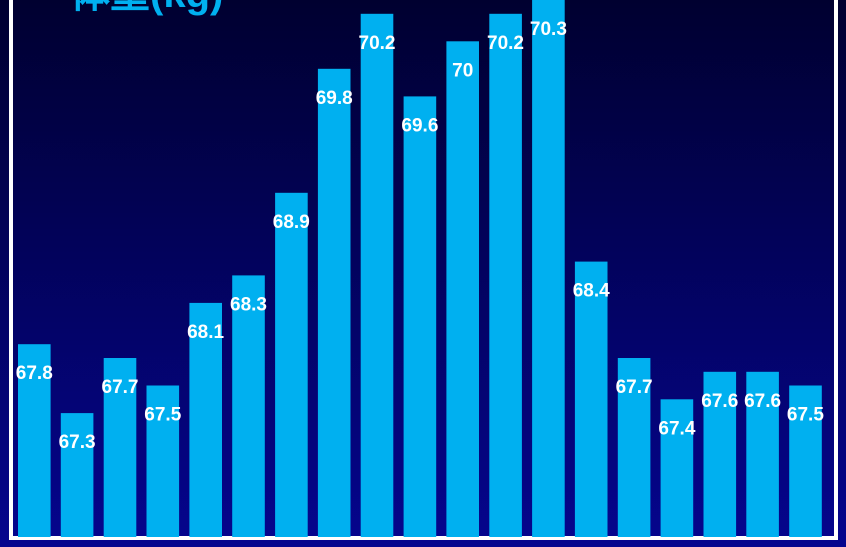 The width and height of the screenshot is (846, 547). Describe the element at coordinates (291, 222) in the screenshot. I see `data-label-7: 68.9` at that location.